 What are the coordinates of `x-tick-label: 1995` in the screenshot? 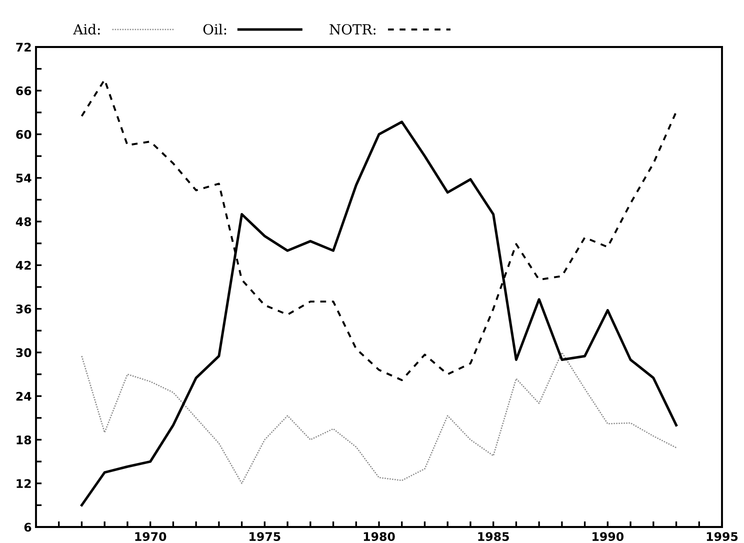 It's located at (722, 536).